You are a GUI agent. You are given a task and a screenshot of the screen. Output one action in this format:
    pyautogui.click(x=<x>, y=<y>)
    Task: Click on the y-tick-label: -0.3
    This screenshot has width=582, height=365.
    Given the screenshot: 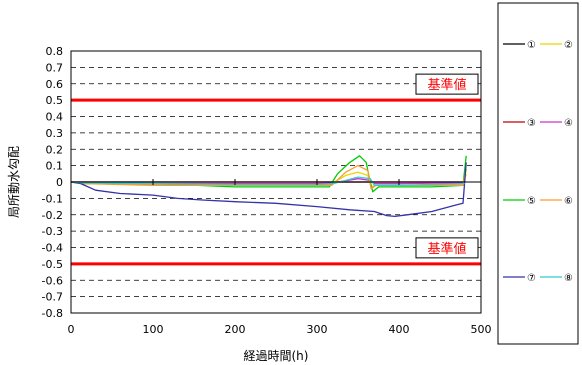 What is the action you would take?
    pyautogui.click(x=52, y=231)
    